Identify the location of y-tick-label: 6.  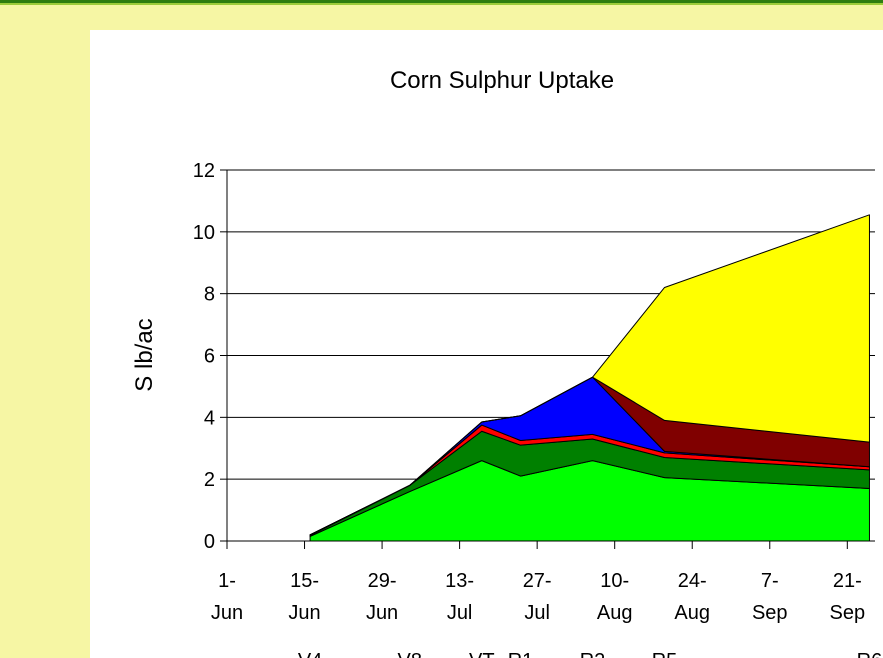
(209, 357).